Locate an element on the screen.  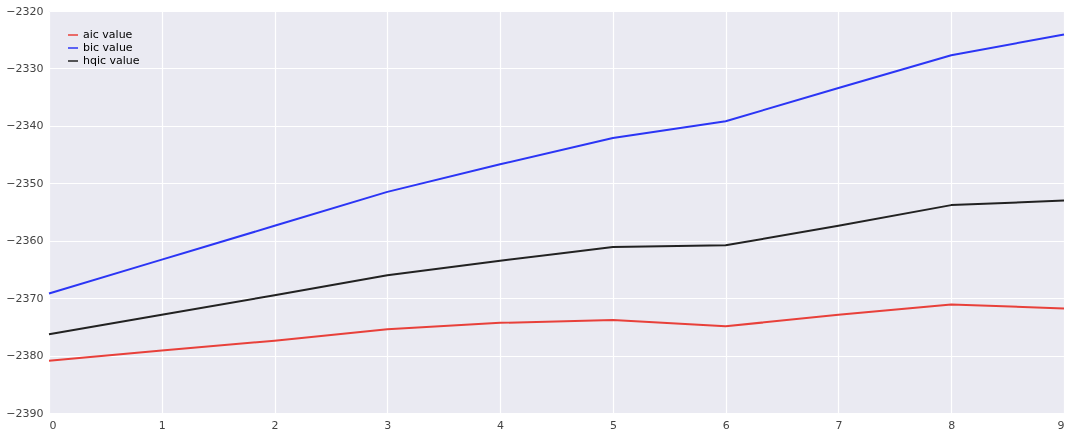
y-tick-label: −2340 is located at coordinates (25, 126).